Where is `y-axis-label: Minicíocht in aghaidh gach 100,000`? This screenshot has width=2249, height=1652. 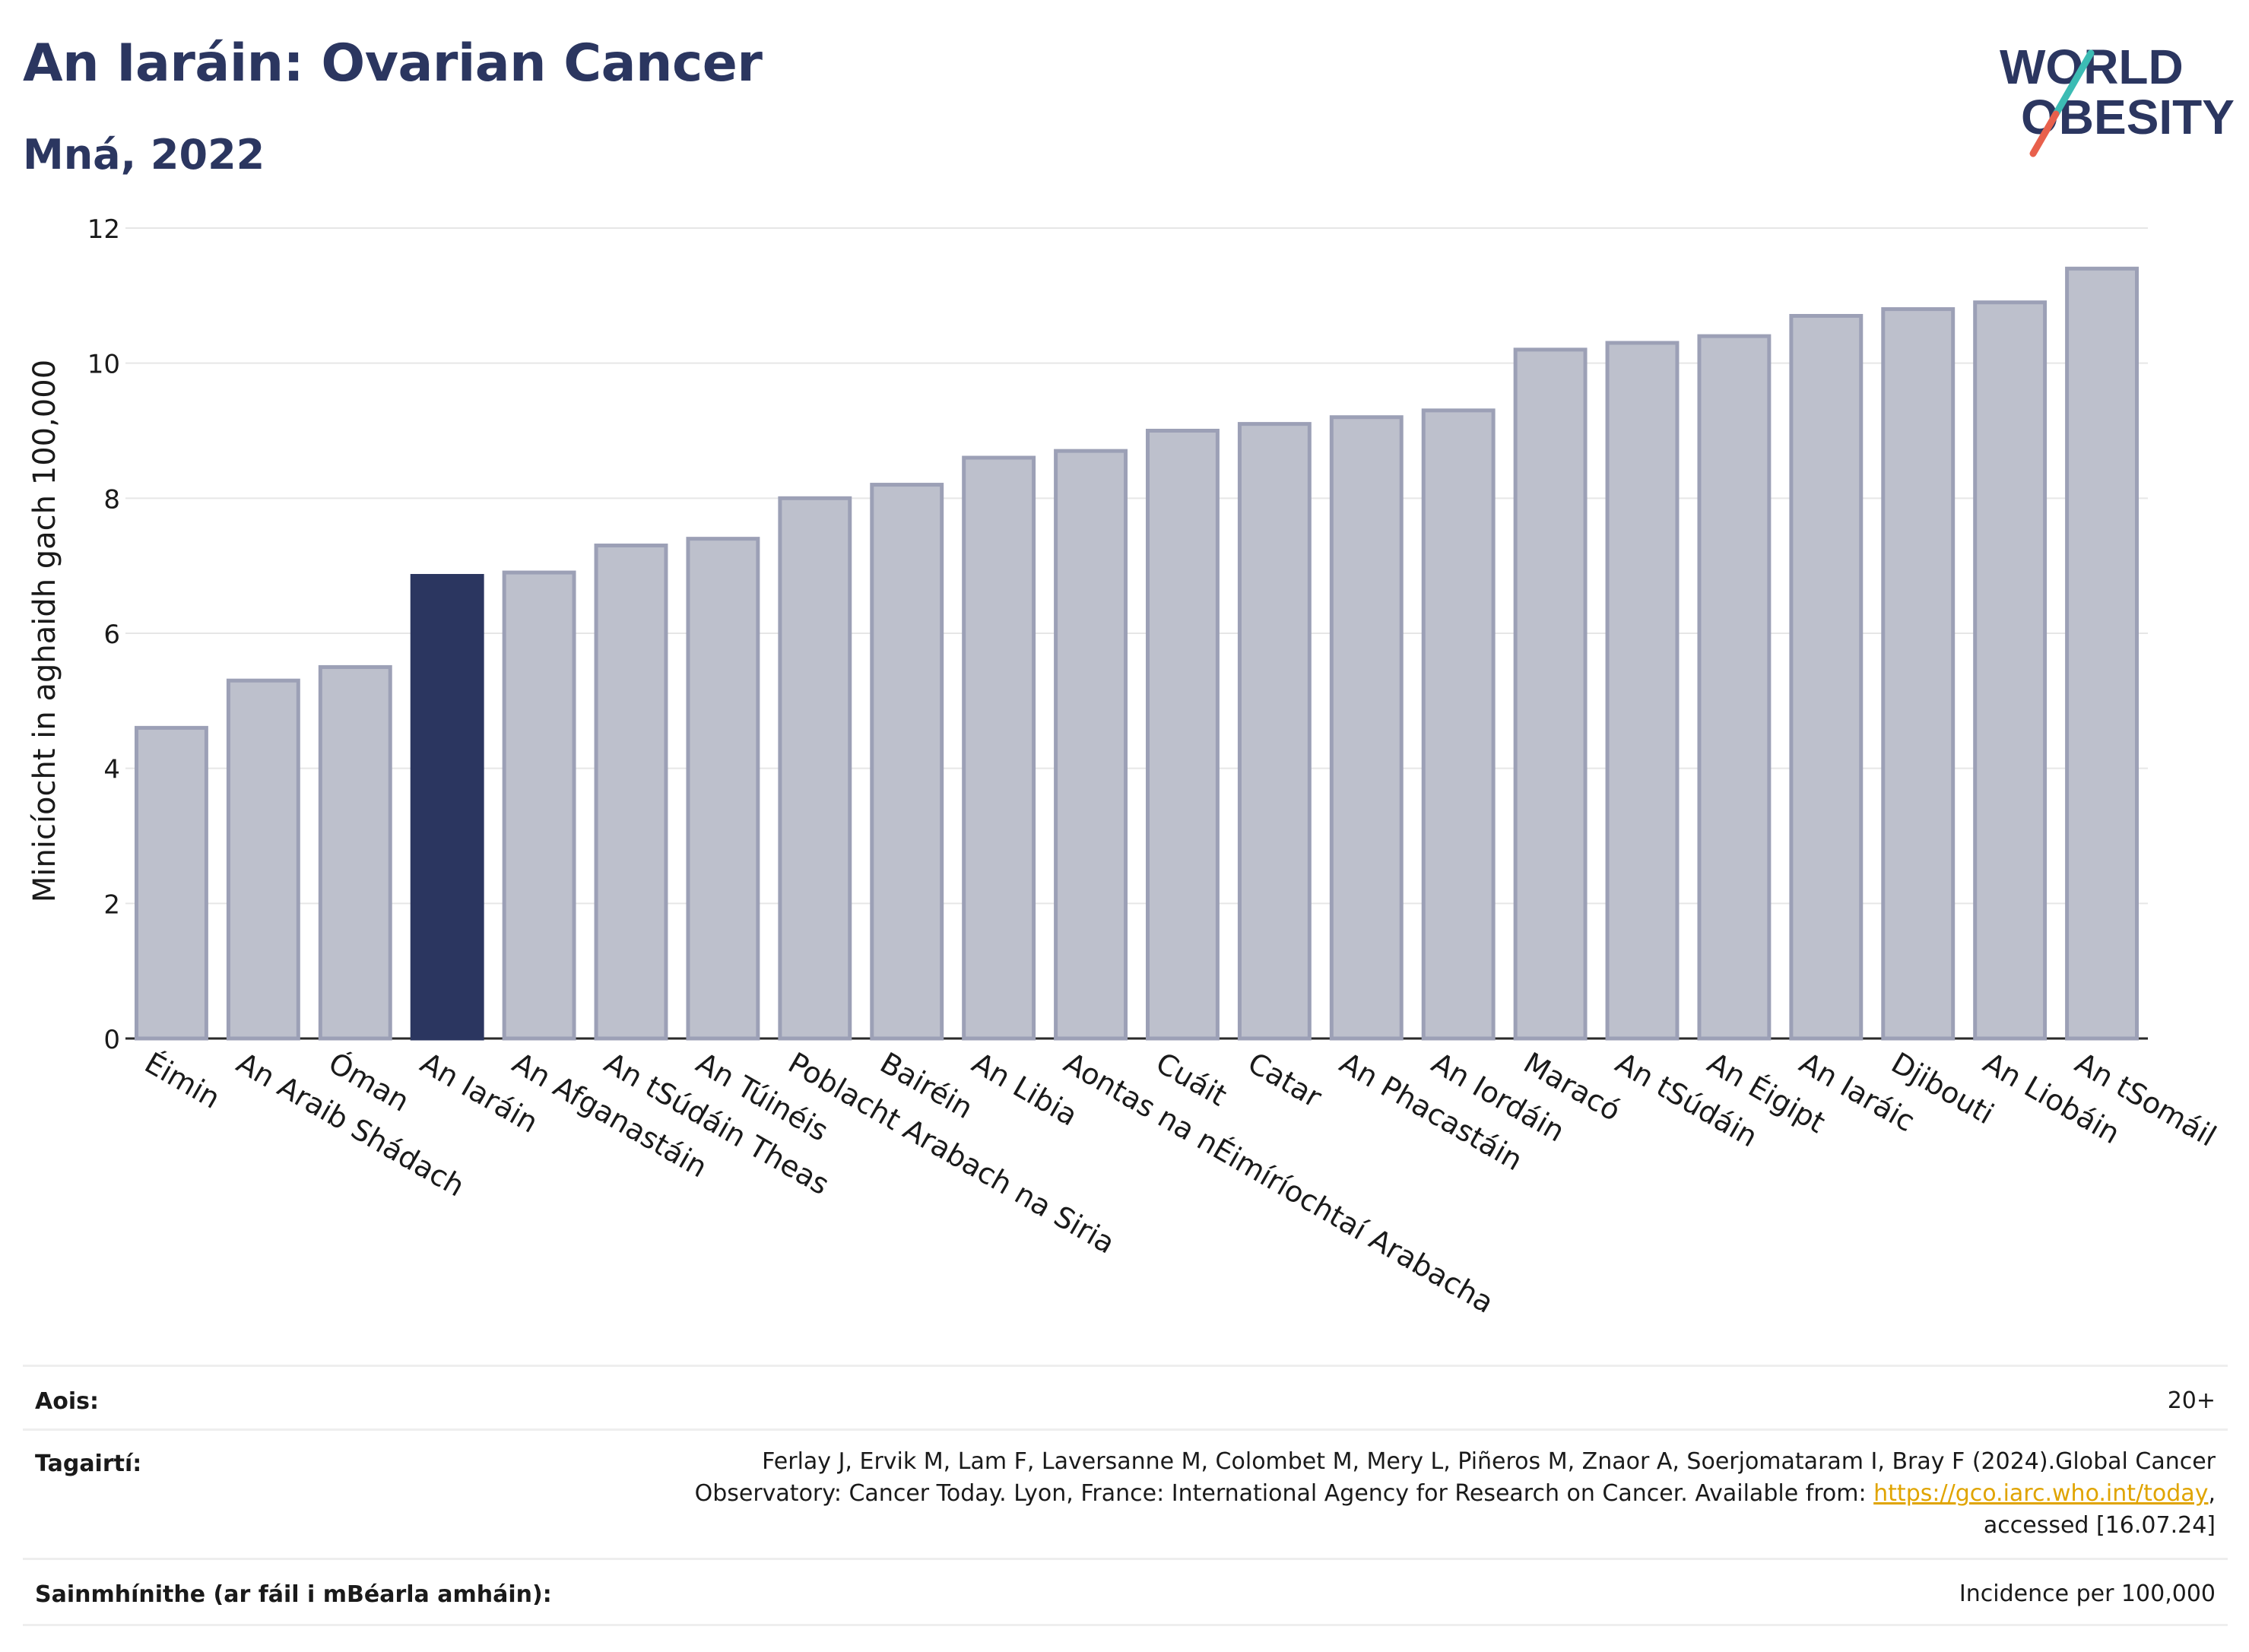 y-axis-label: Minicíocht in aghaidh gach 100,000 is located at coordinates (44, 631).